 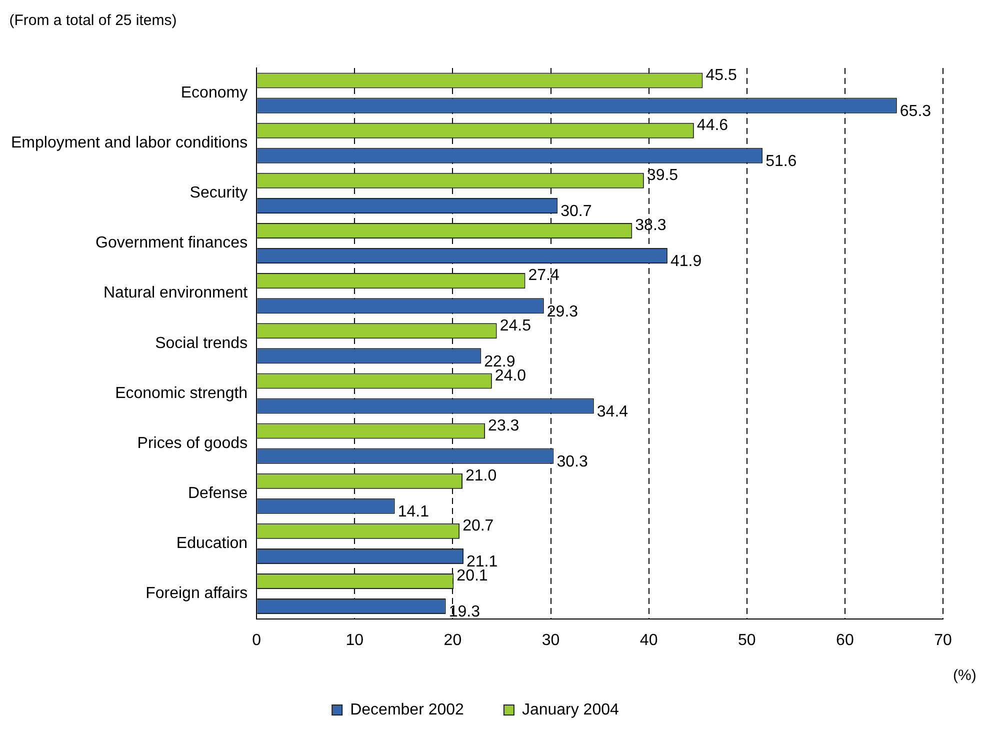 What do you see at coordinates (576, 211) in the screenshot?
I see `data-label: 30.7` at bounding box center [576, 211].